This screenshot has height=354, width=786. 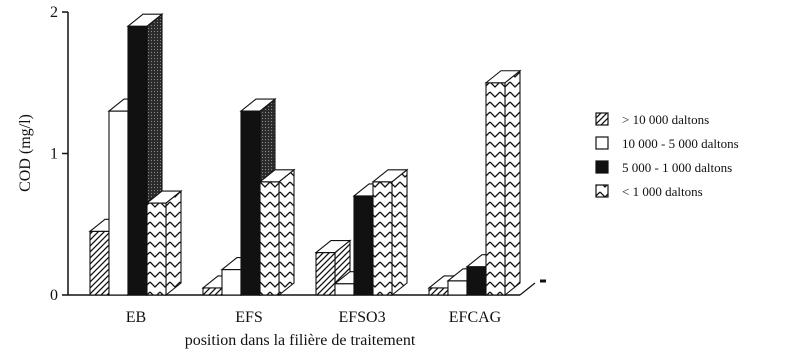 I want to click on x-tick-label: EB, so click(x=136, y=317).